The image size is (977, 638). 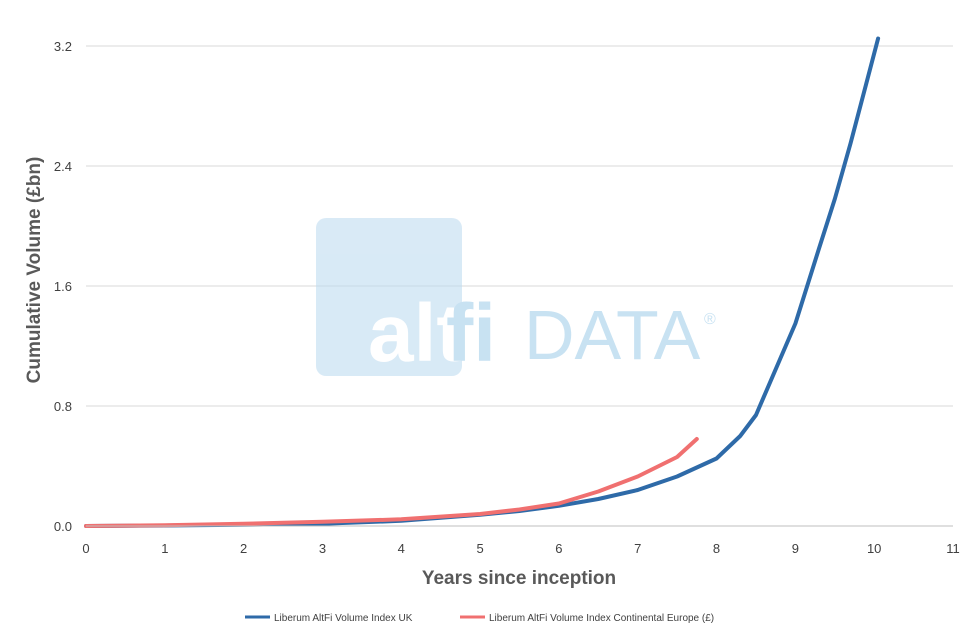 What do you see at coordinates (710, 319) in the screenshot?
I see `watermark-registered: ®` at bounding box center [710, 319].